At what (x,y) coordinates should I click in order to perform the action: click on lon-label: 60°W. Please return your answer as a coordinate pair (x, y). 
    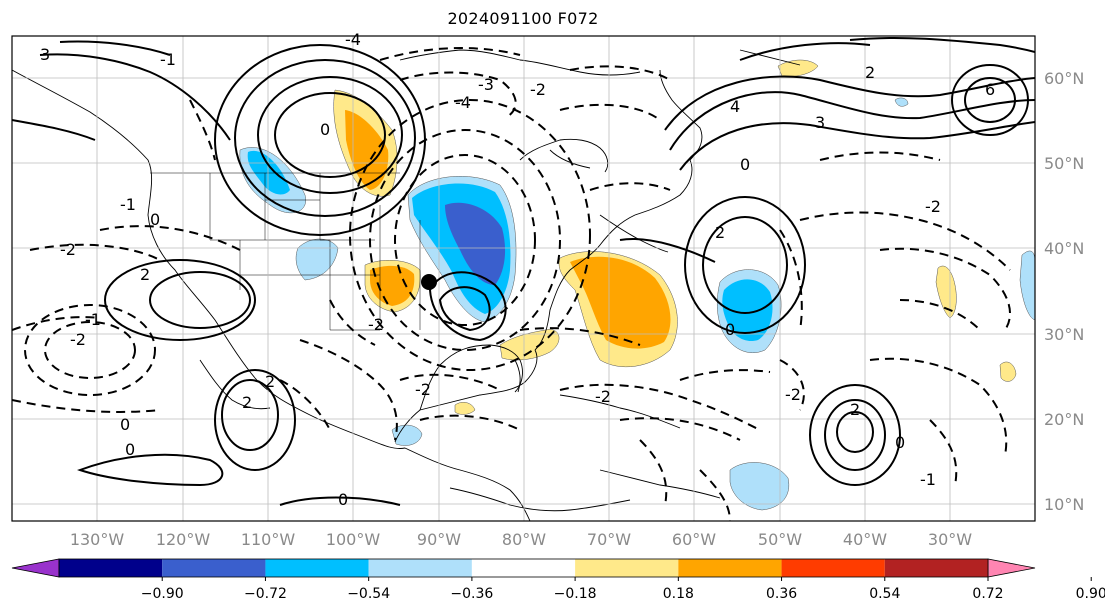
    Looking at the image, I should click on (694, 539).